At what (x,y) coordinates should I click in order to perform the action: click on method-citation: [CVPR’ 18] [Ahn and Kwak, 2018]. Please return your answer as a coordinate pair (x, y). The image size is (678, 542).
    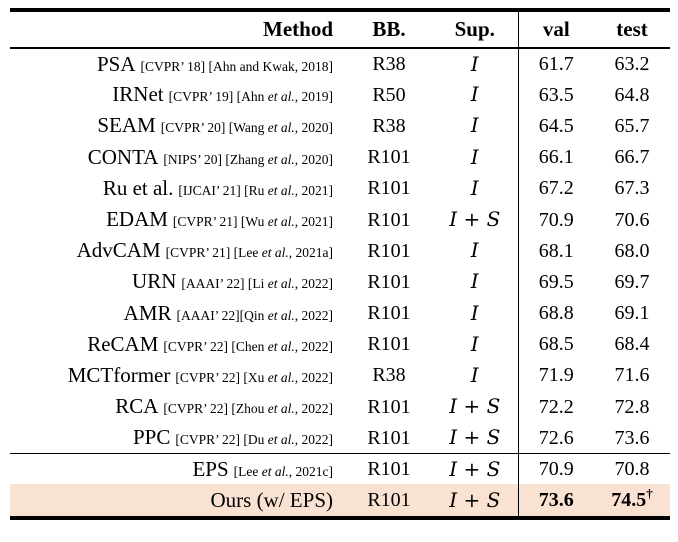
    Looking at the image, I should click on (236, 66).